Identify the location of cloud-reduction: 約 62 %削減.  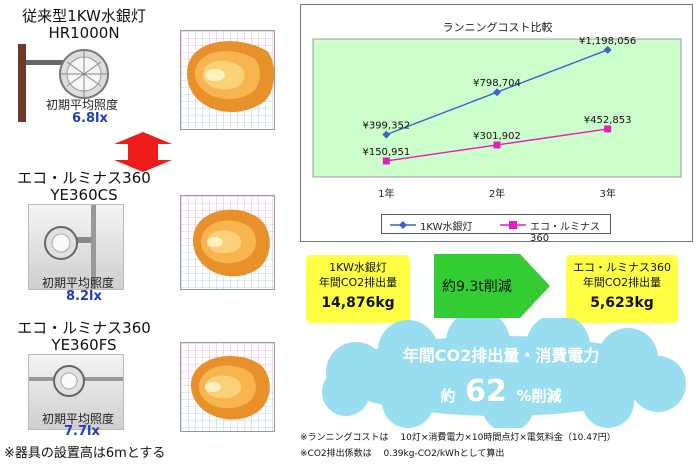
(501, 391).